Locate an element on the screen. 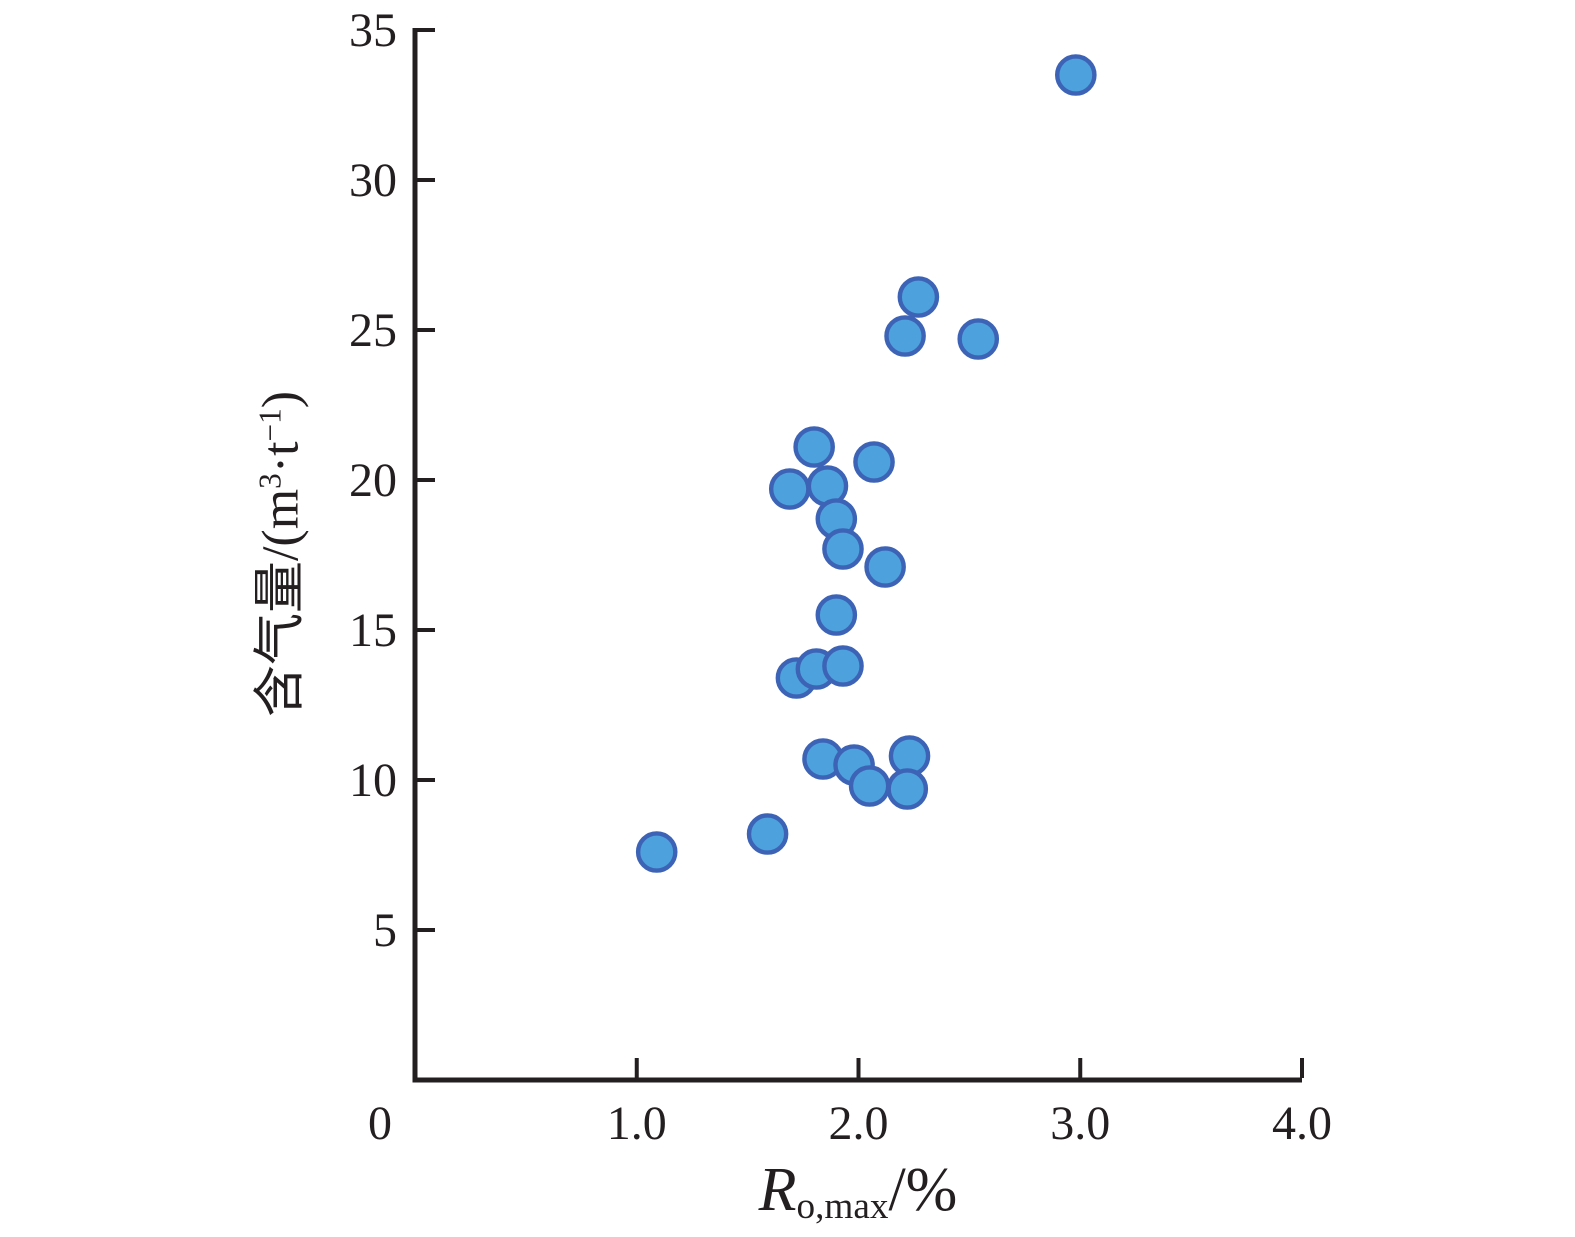 This screenshot has height=1237, width=1575. axis-title-part: 3 is located at coordinates (270, 481).